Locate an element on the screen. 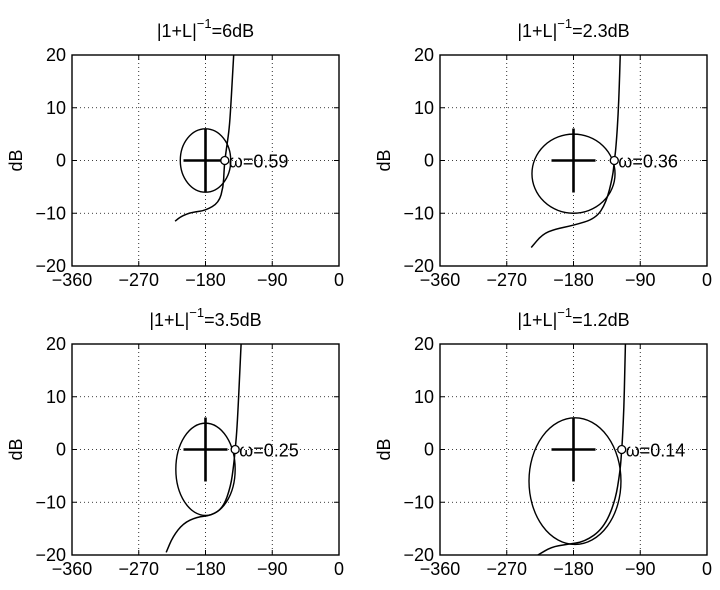  frequency-annotation: ω=0.14 is located at coordinates (656, 451).